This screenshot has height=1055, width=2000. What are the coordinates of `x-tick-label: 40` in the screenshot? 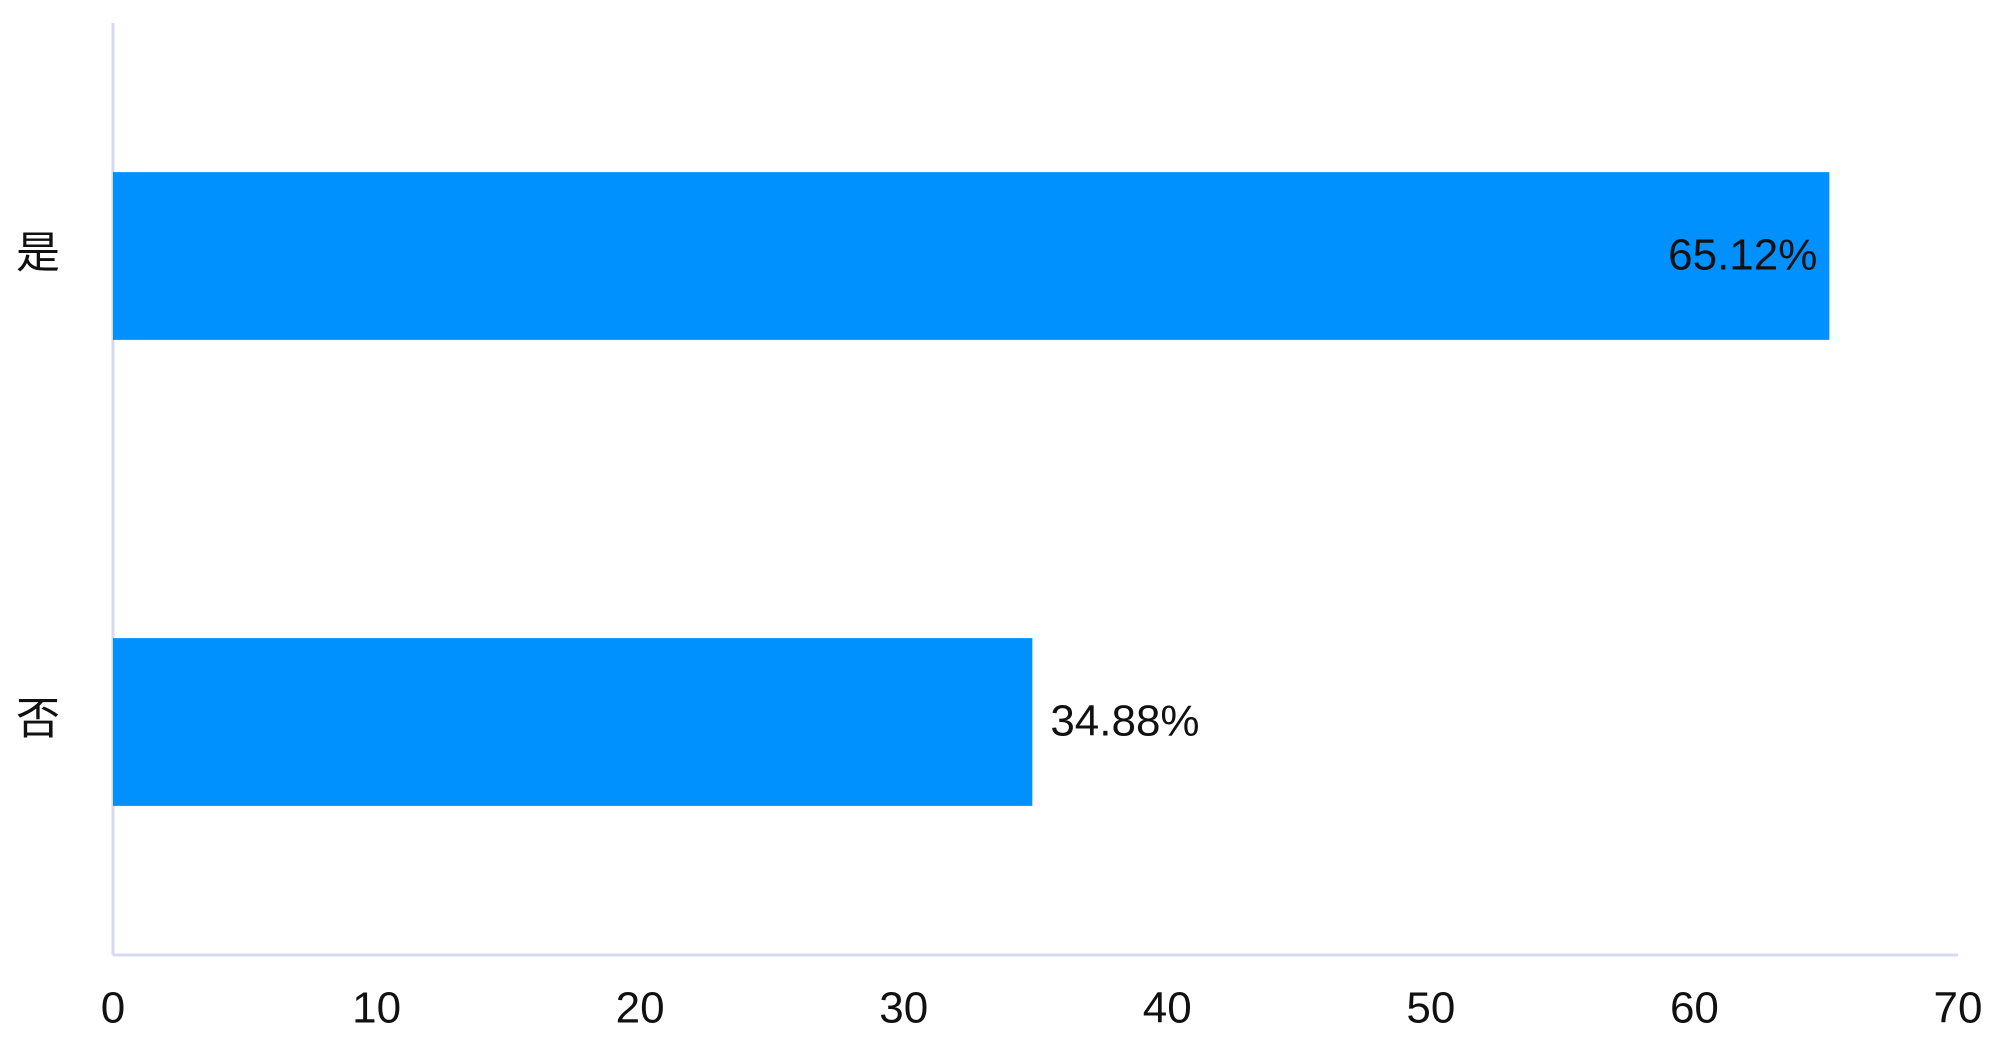 It's located at (1167, 1008).